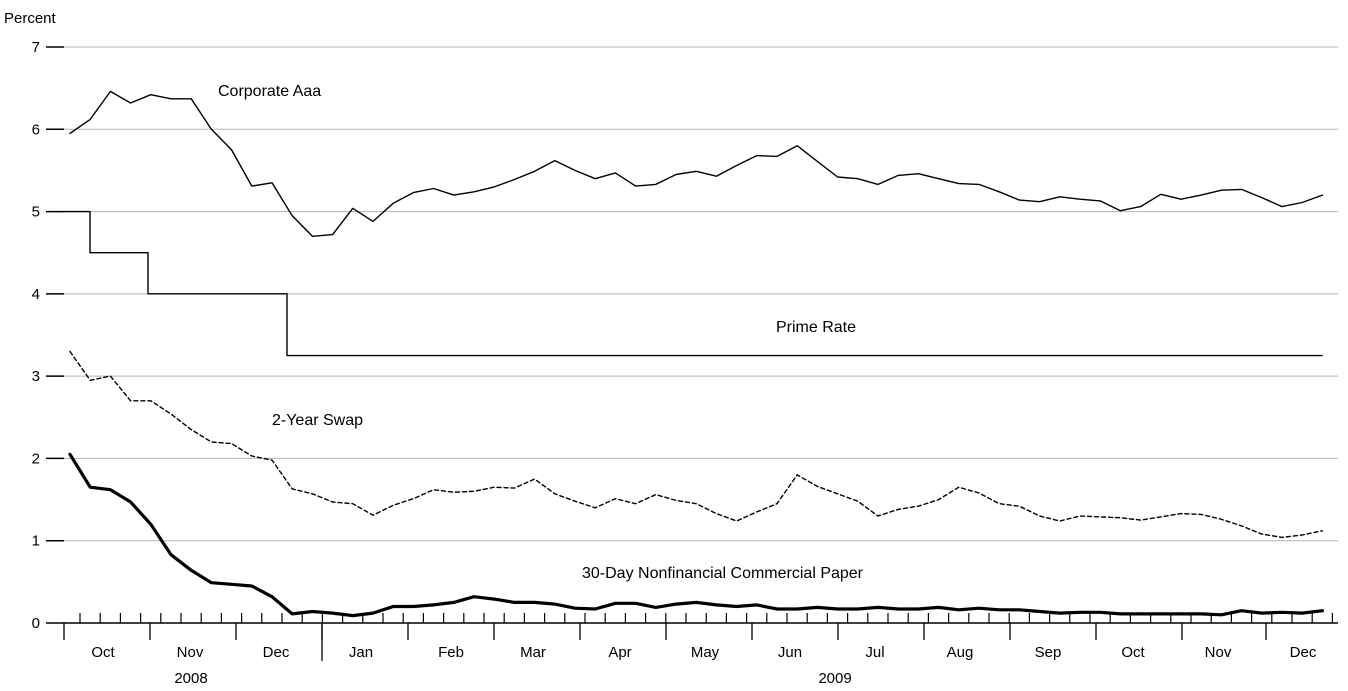  I want to click on x-tick-label-sep: Sep, so click(1048, 652).